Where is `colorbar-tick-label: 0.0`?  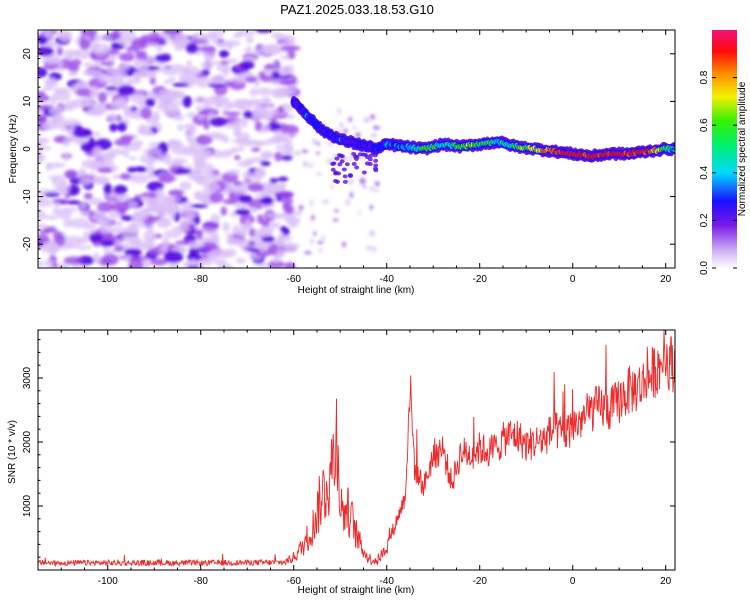
colorbar-tick-label: 0.0 is located at coordinates (704, 268).